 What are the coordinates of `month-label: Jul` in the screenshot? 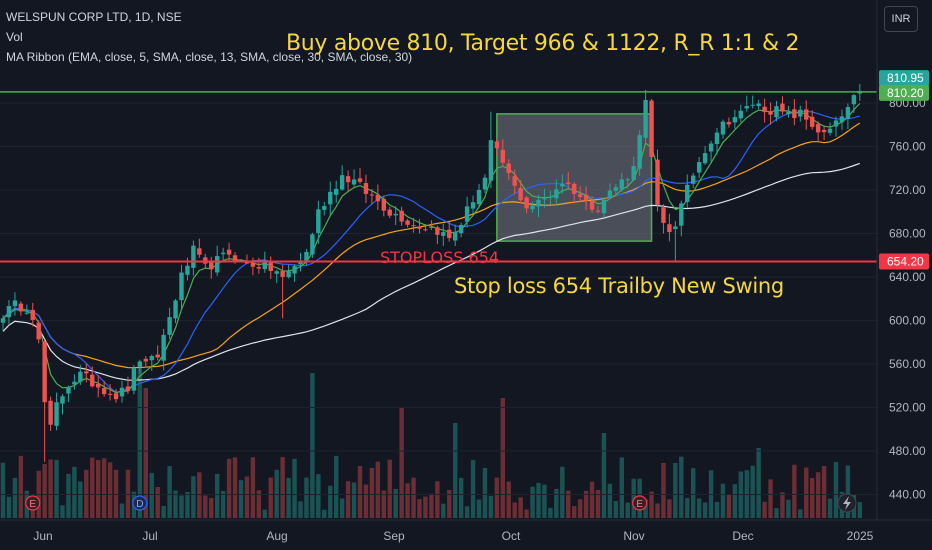 It's located at (149, 536).